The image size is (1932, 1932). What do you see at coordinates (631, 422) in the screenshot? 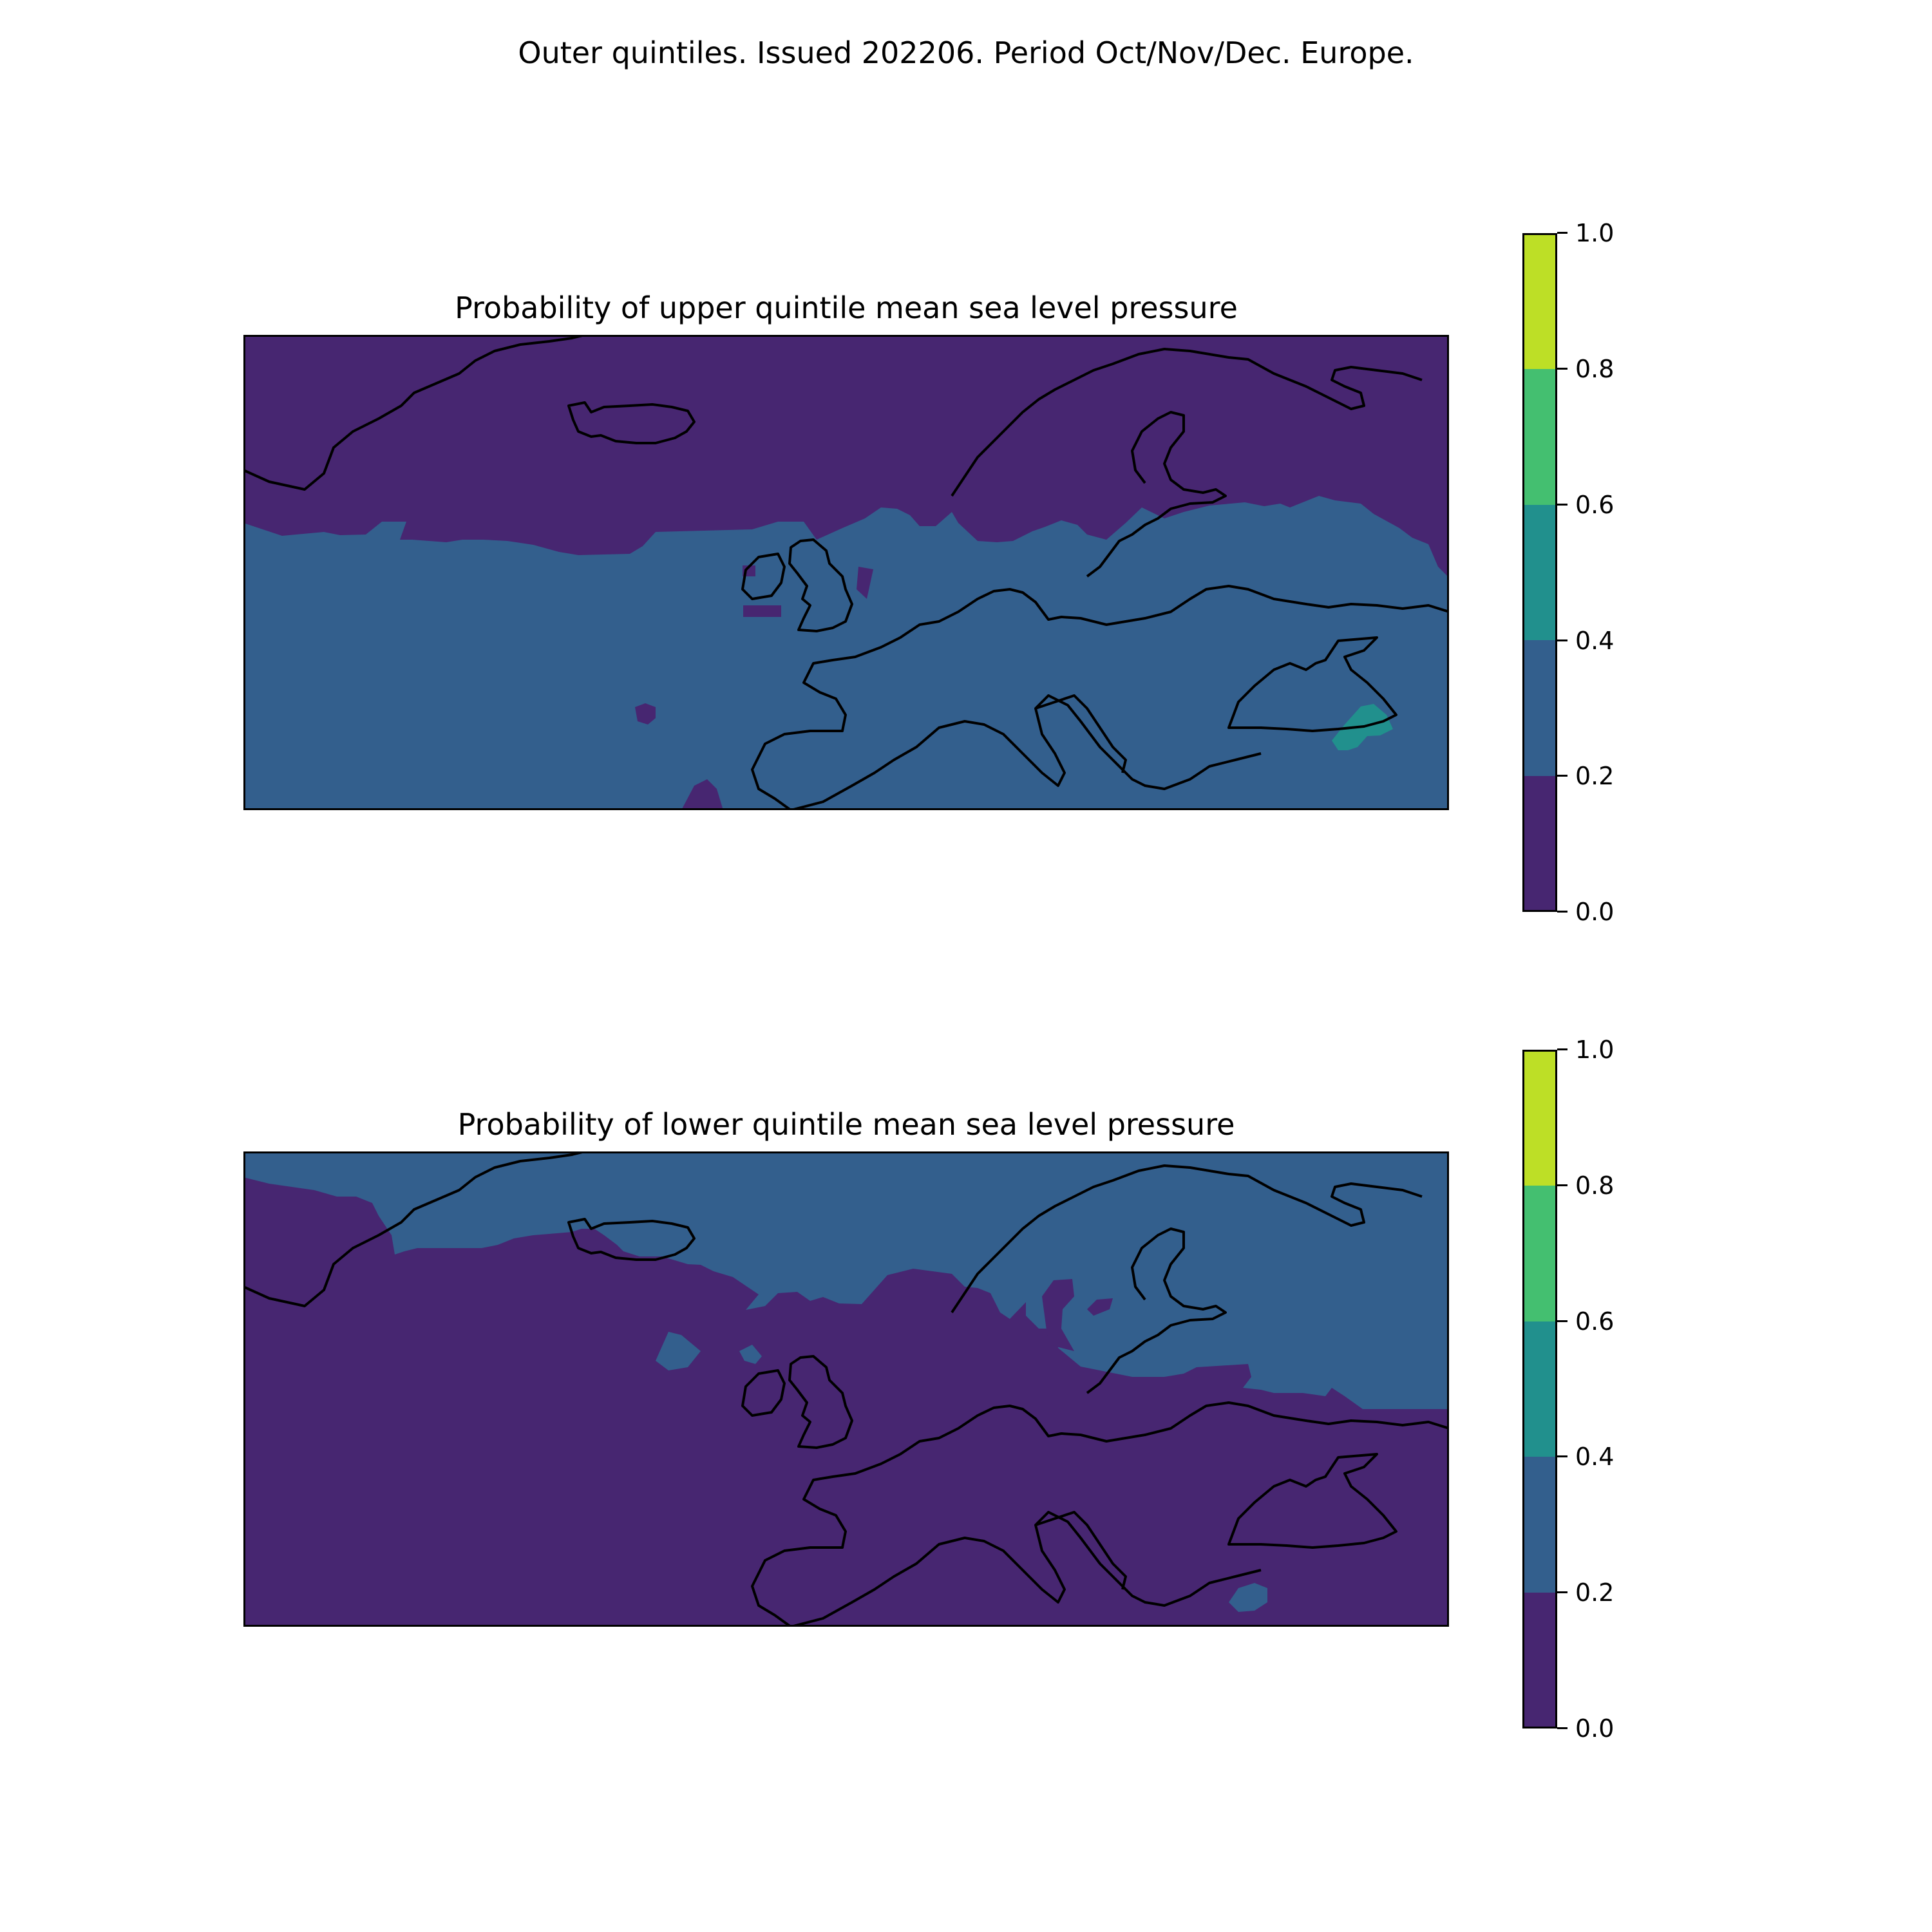
I see `upper-coast-iceland` at bounding box center [631, 422].